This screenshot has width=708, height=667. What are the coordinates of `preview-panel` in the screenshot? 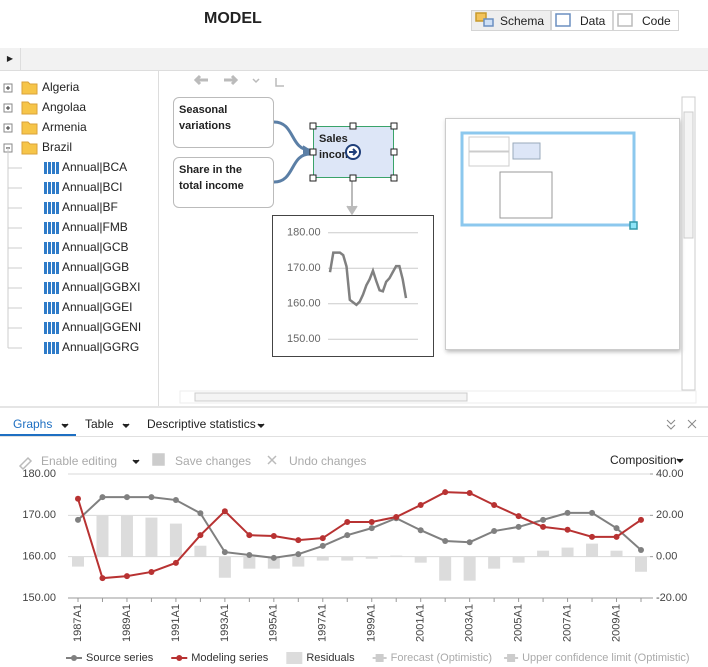 It's located at (562, 234).